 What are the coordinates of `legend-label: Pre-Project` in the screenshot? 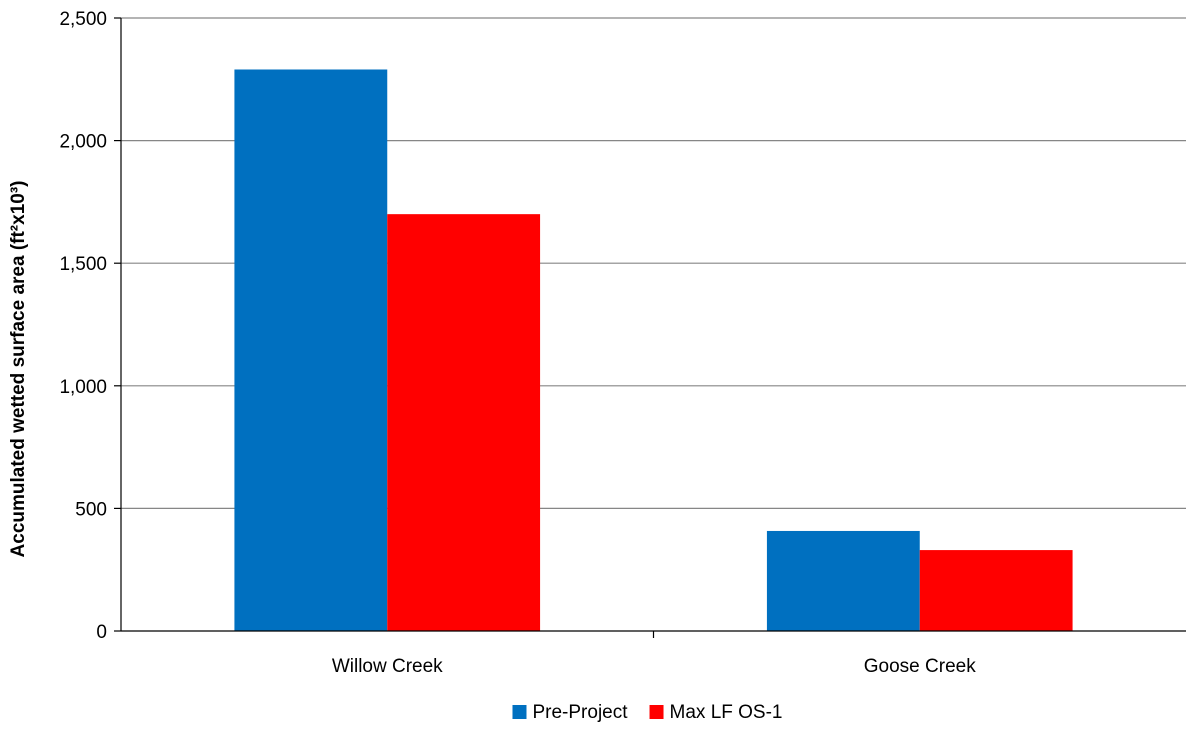 It's located at (580, 712).